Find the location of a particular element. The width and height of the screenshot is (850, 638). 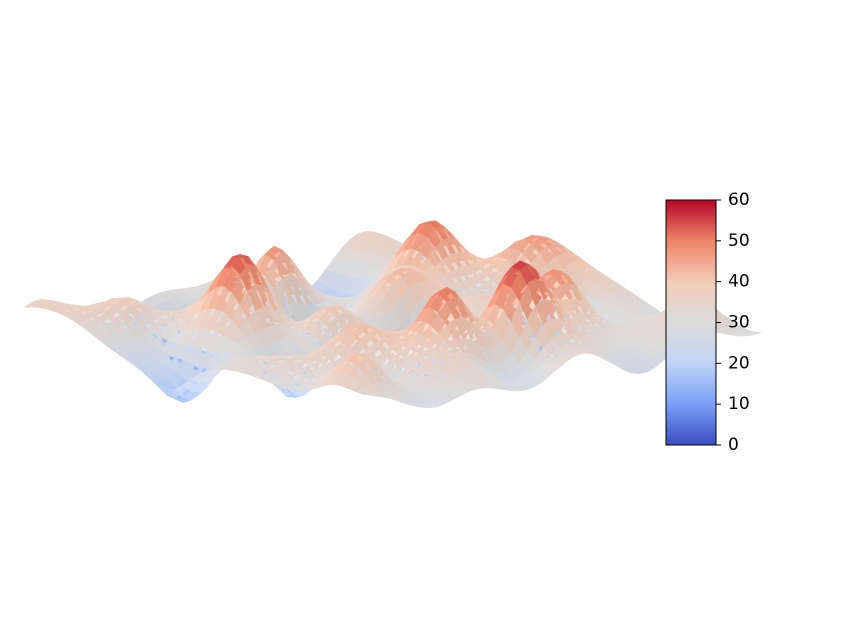

colorbar-gradient is located at coordinates (691, 322).